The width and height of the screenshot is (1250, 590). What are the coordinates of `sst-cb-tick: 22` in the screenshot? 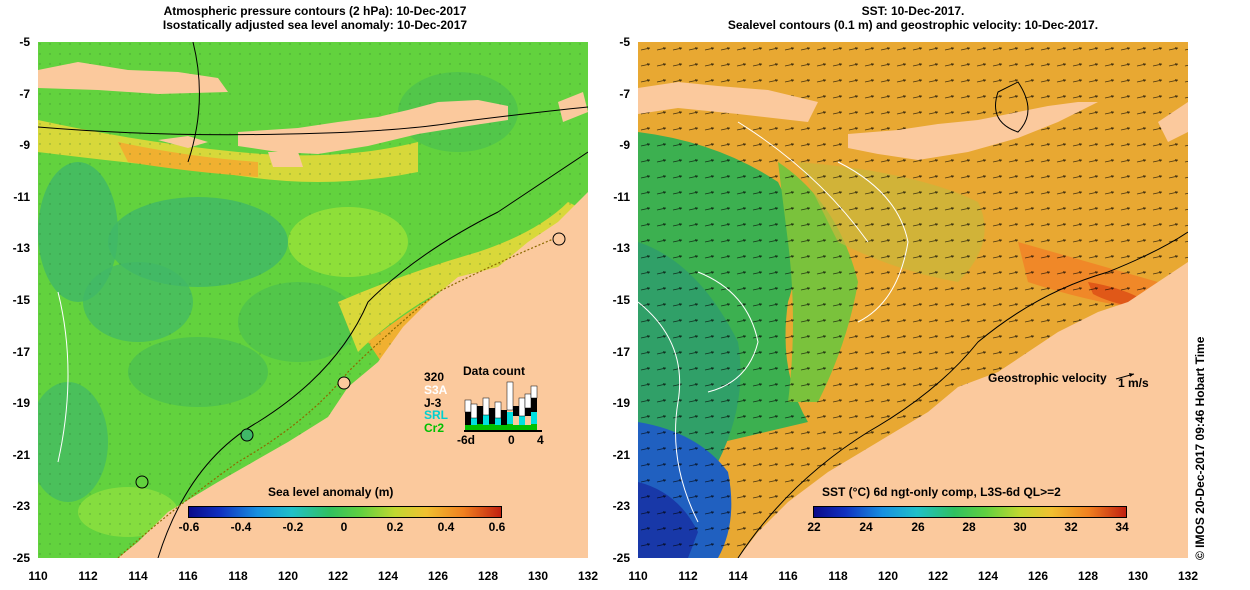 It's located at (814, 527).